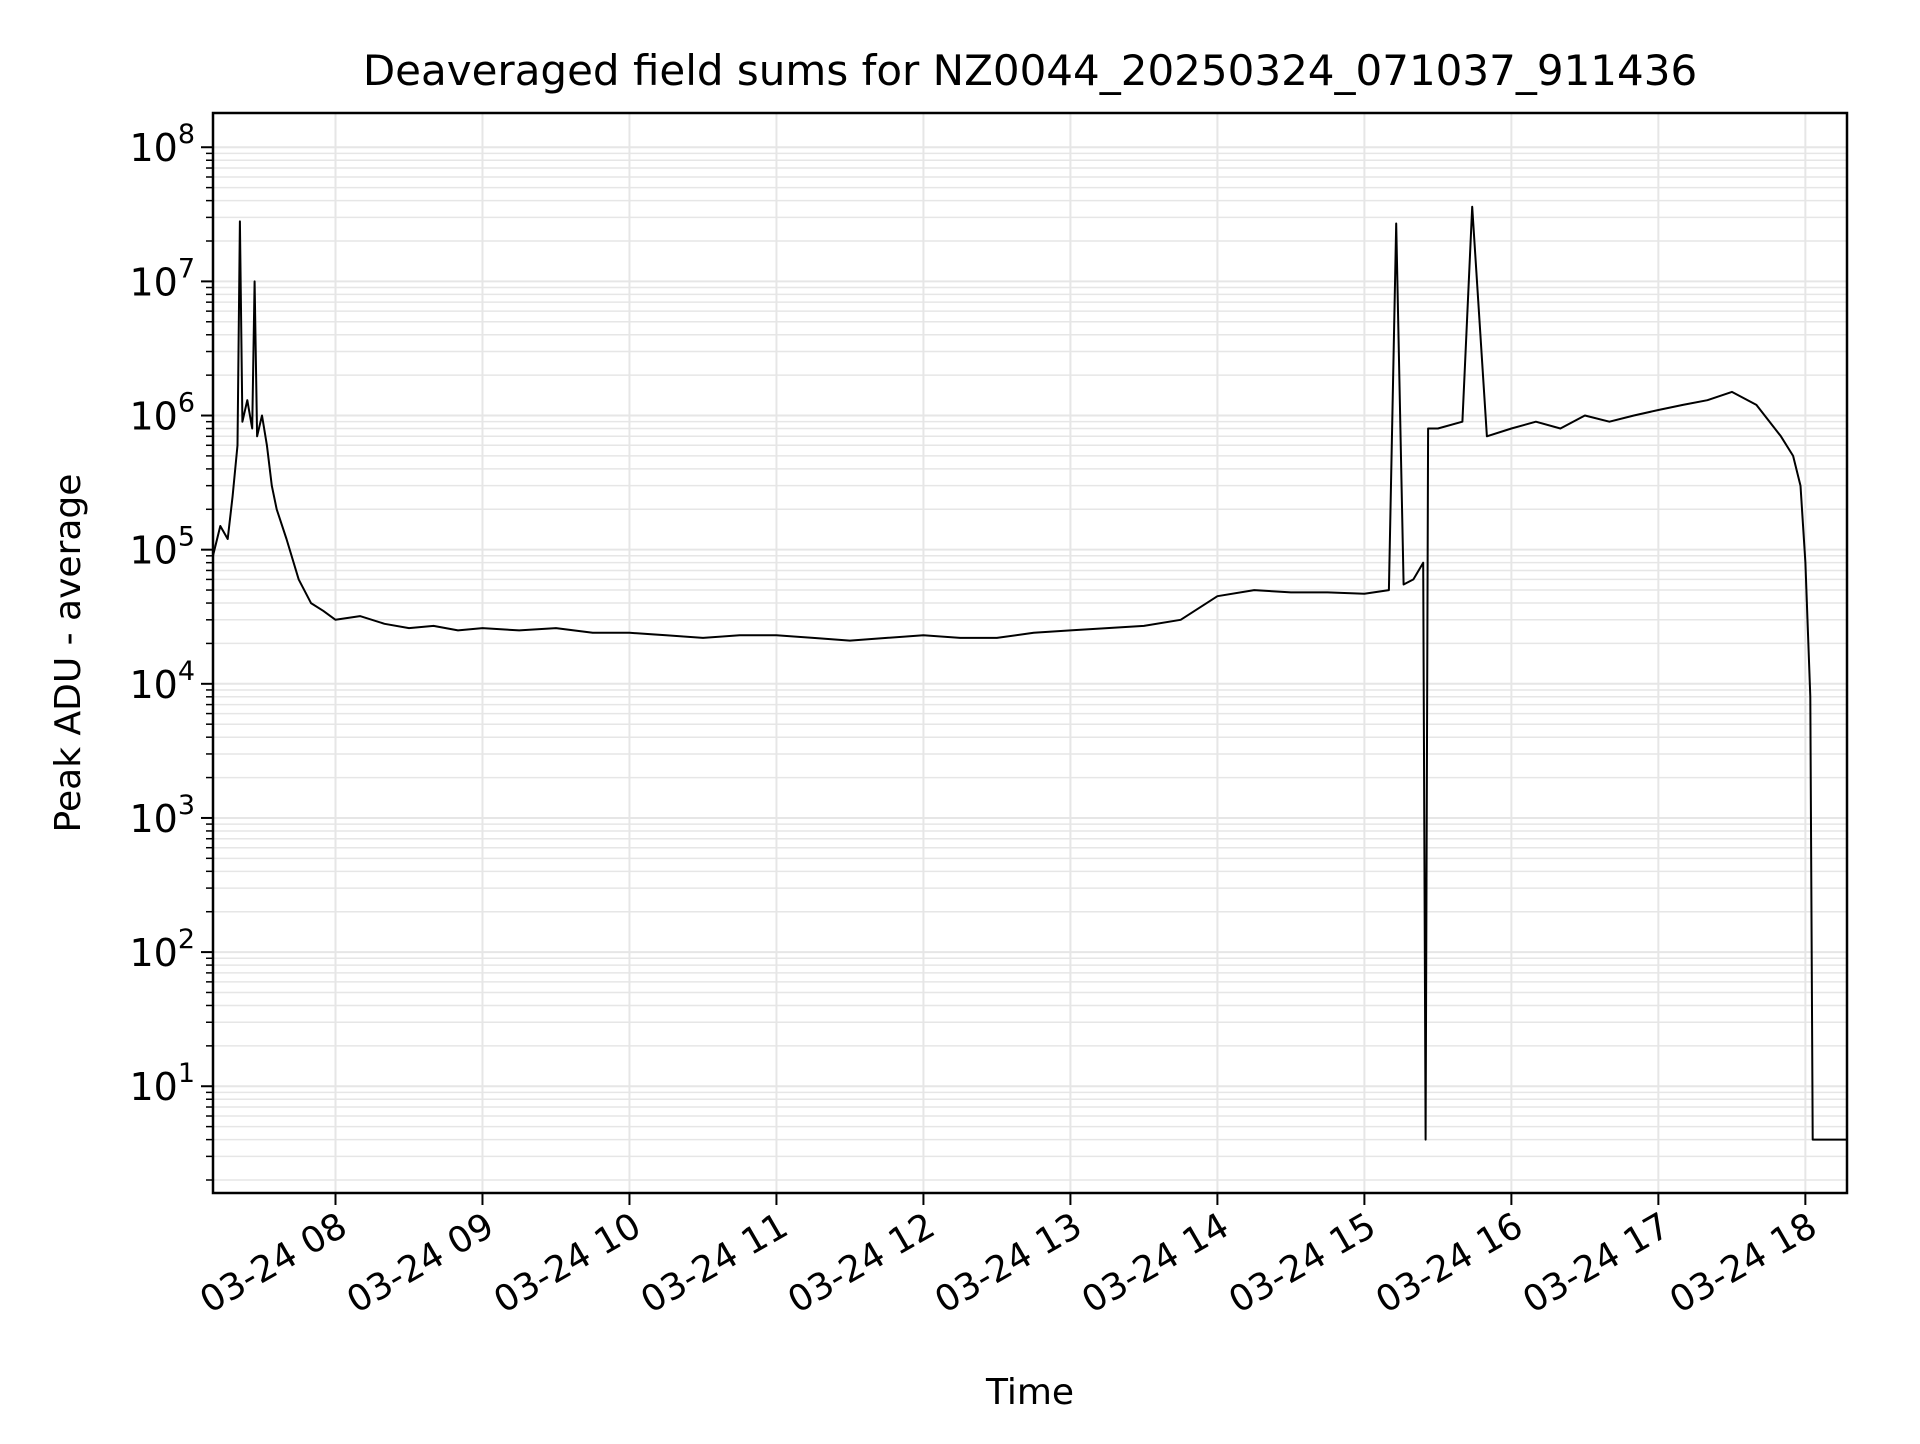  I want to click on y-tick-label-exponent: 3, so click(186, 805).